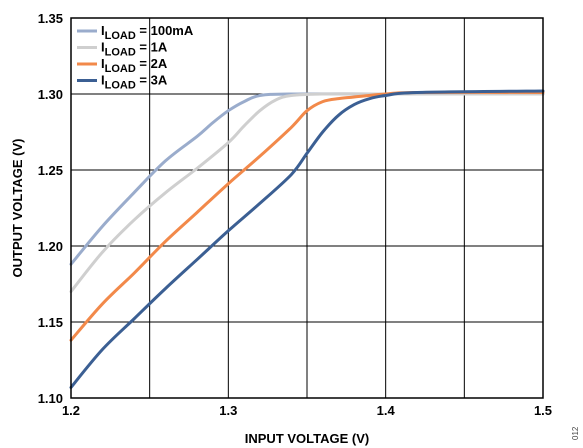 This screenshot has height=448, width=583. Describe the element at coordinates (17, 208) in the screenshot. I see `y-axis-title: OUTPUT VOLTAGE (V)` at that location.